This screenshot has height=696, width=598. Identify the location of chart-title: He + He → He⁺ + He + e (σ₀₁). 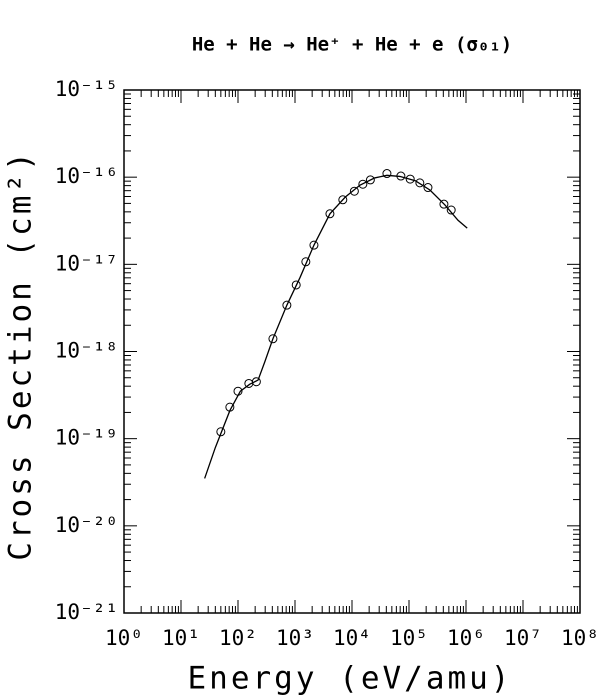
(352, 45).